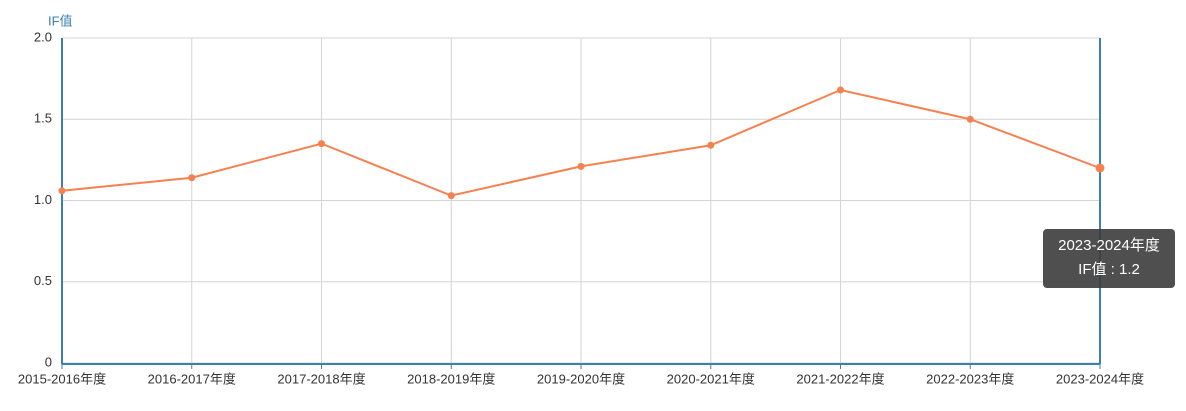 The height and width of the screenshot is (411, 1186). I want to click on y-tick-label: 1.5, so click(43, 118).